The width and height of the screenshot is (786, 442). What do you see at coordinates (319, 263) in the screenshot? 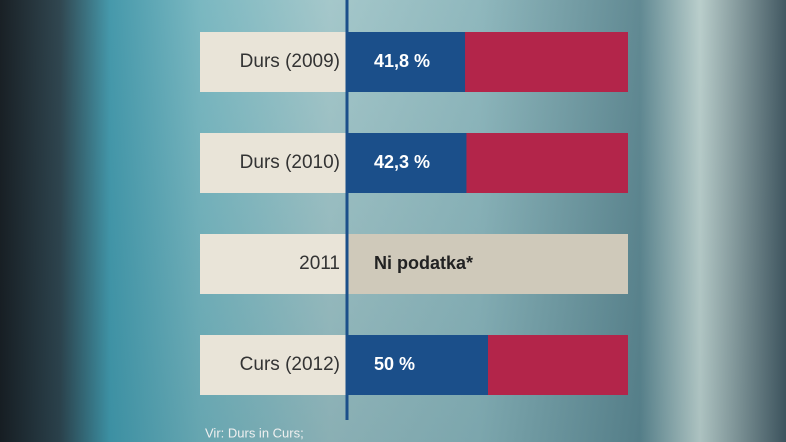
I see `category-label: 2011` at bounding box center [319, 263].